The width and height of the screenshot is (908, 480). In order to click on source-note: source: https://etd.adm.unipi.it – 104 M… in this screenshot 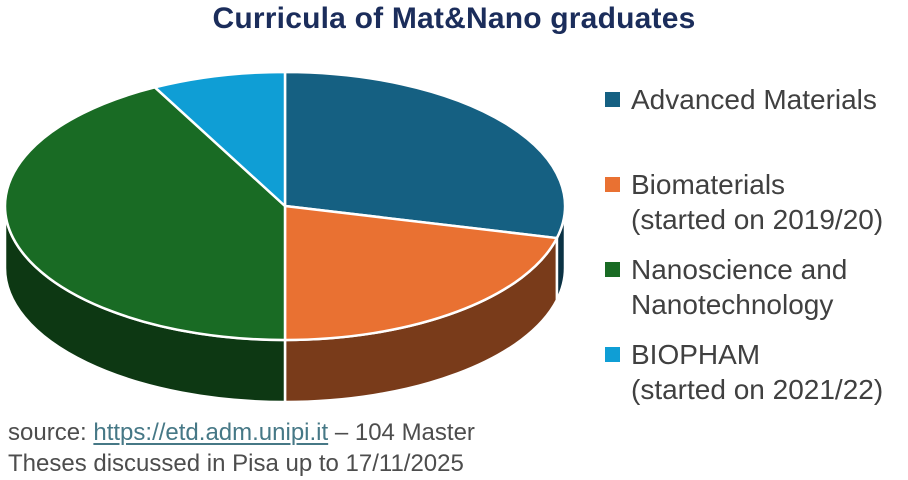, I will do `click(308, 448)`.